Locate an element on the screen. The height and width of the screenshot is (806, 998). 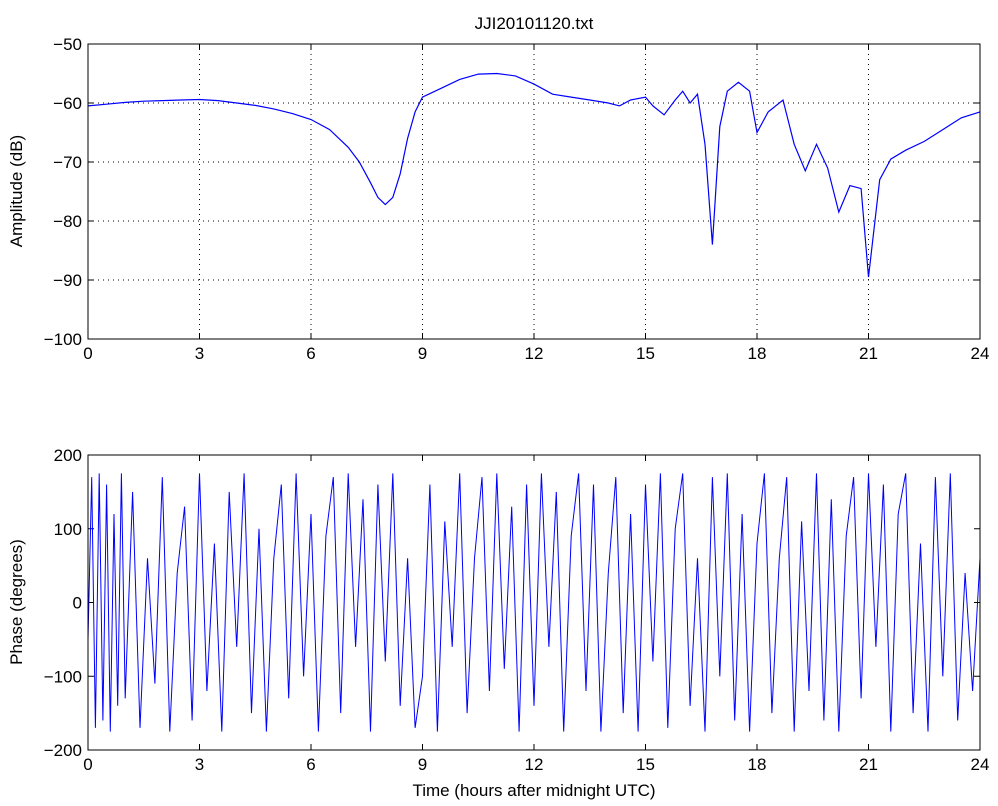
amplitude-y-axis-label: Amplitude (dB) is located at coordinates (16, 191).